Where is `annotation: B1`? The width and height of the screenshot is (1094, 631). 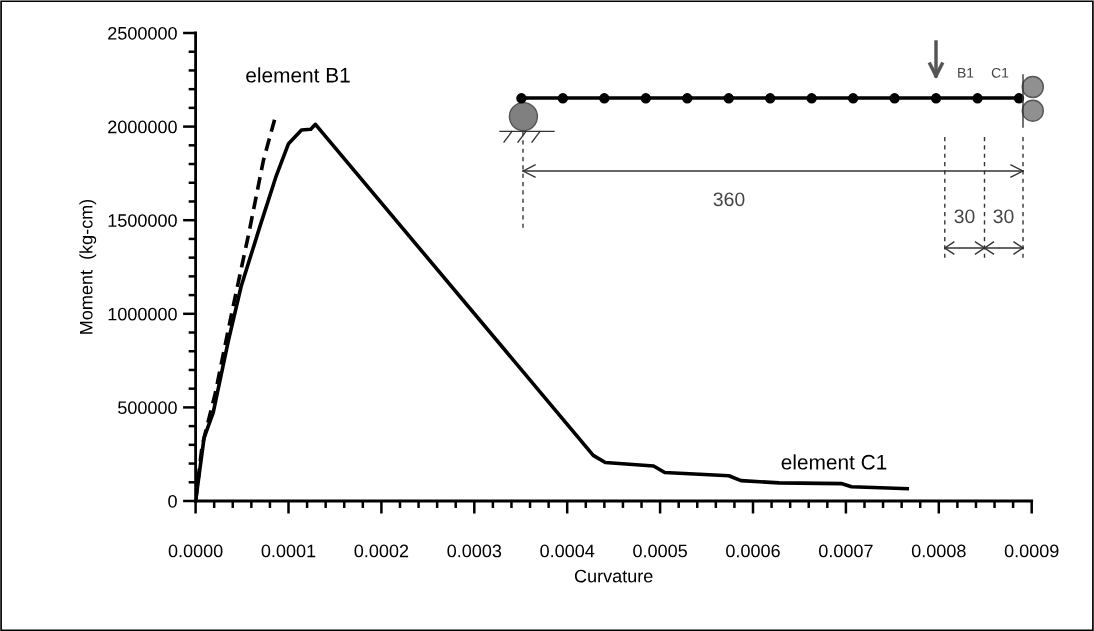 annotation: B1 is located at coordinates (966, 73).